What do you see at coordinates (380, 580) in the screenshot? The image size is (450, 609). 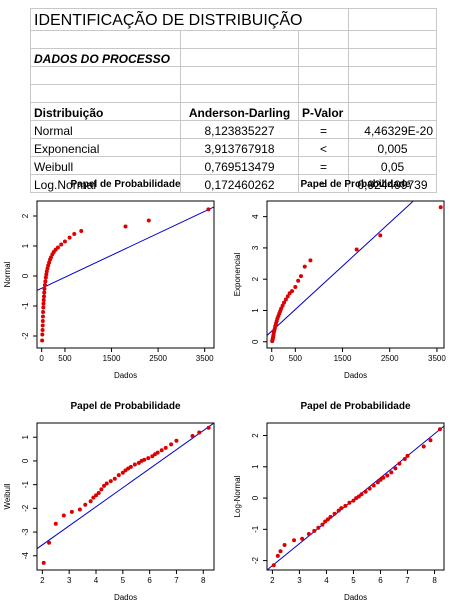 I see `x-tick-label: 6` at bounding box center [380, 580].